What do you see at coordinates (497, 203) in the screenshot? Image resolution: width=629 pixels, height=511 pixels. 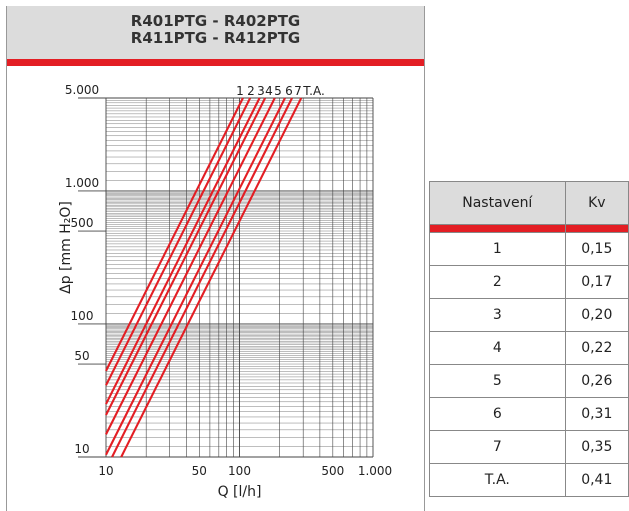 I see `table-header-setting: Nastavení` at bounding box center [497, 203].